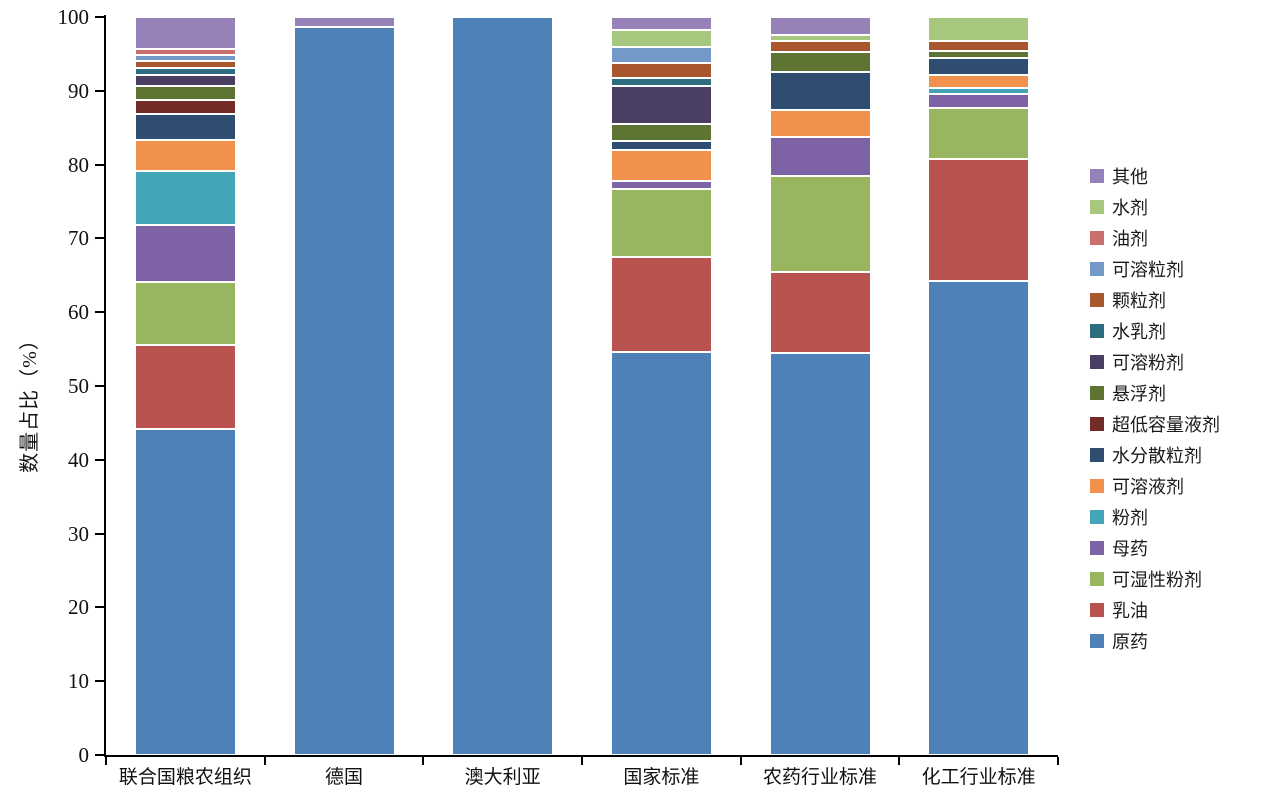 This screenshot has height=801, width=1281. What do you see at coordinates (1139, 300) in the screenshot?
I see `legend-label: 颗粒剂` at bounding box center [1139, 300].